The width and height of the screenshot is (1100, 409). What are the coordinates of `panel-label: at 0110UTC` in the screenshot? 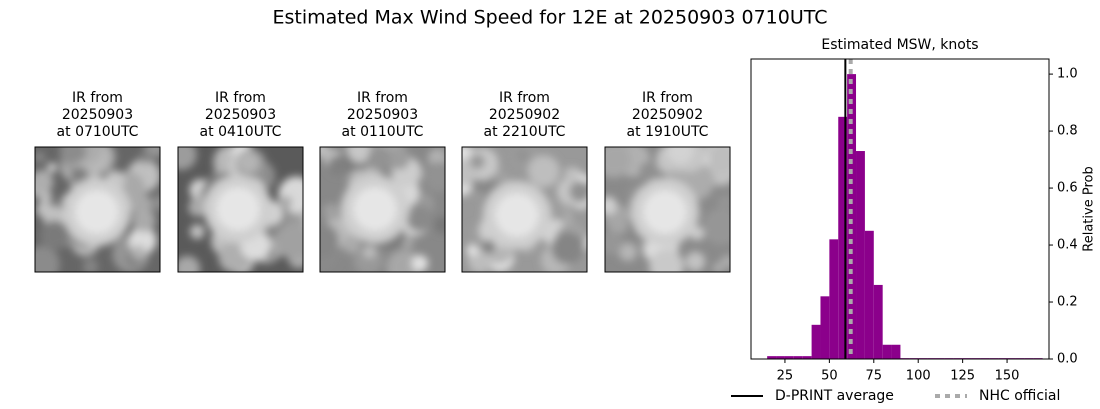 It's located at (383, 132).